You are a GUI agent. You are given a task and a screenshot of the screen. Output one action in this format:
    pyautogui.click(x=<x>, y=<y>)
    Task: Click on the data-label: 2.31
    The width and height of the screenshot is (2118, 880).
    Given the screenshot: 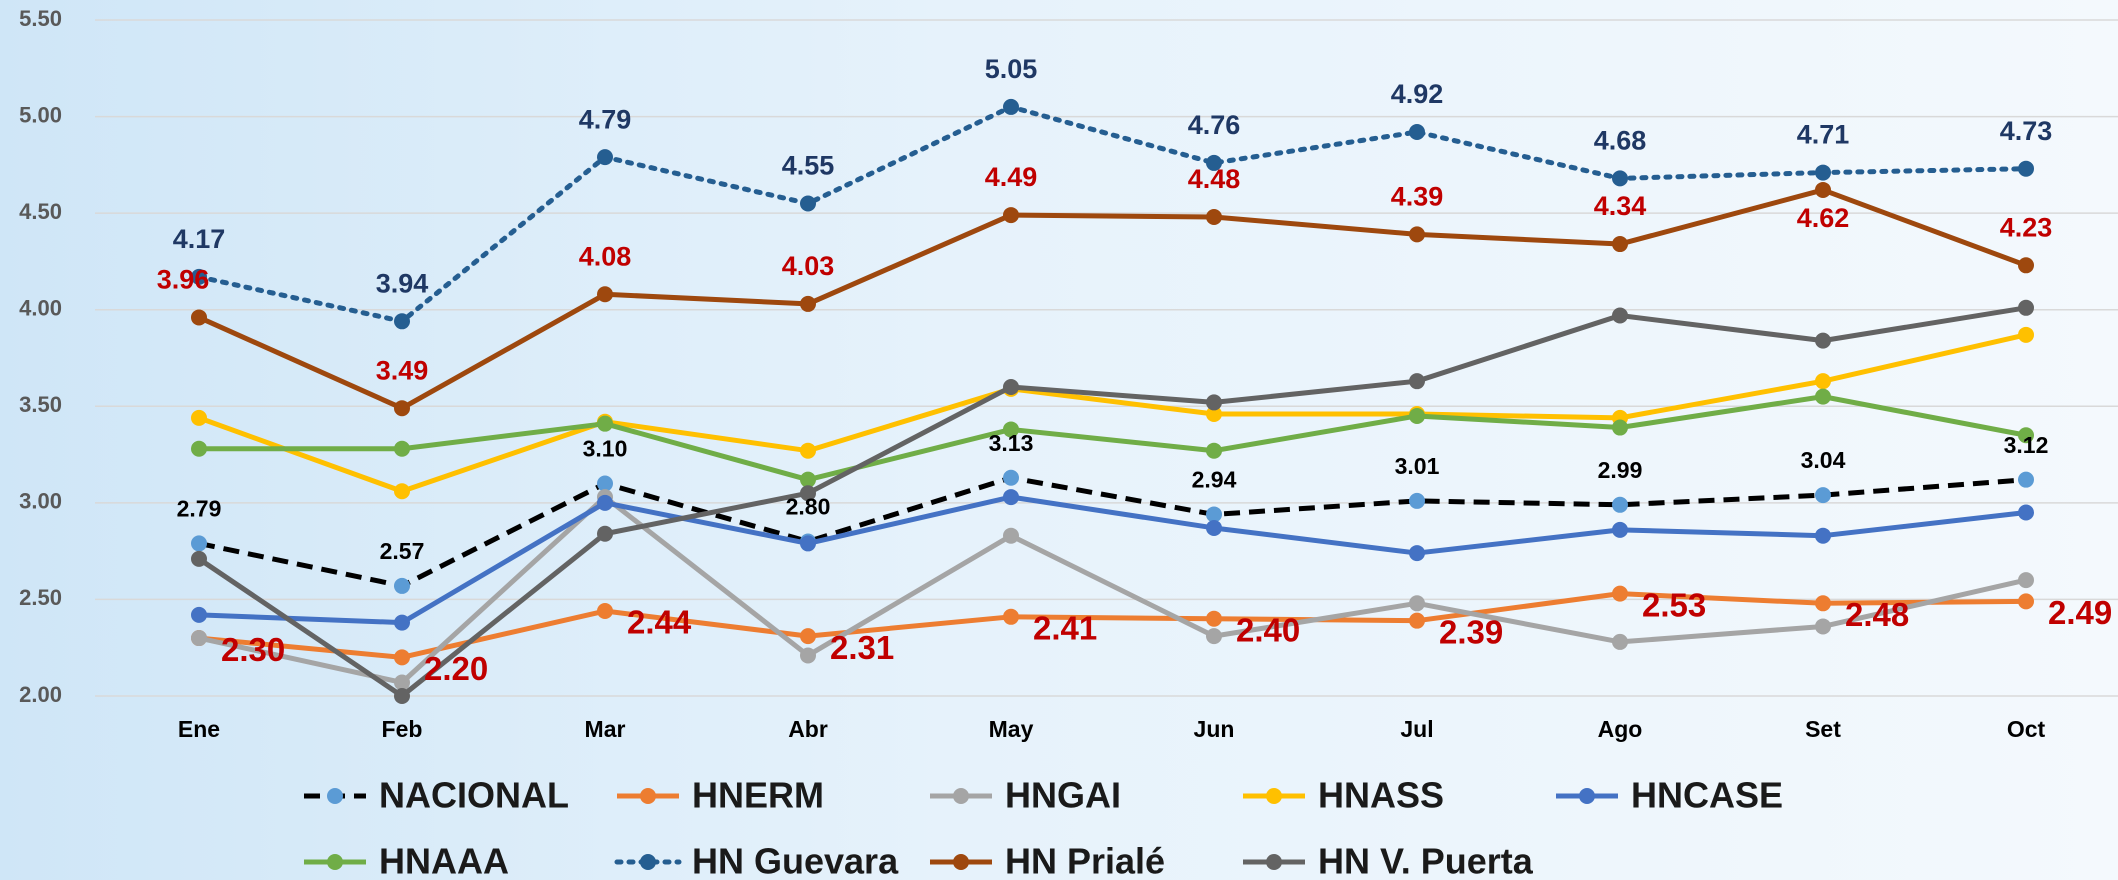 What is the action you would take?
    pyautogui.click(x=862, y=647)
    